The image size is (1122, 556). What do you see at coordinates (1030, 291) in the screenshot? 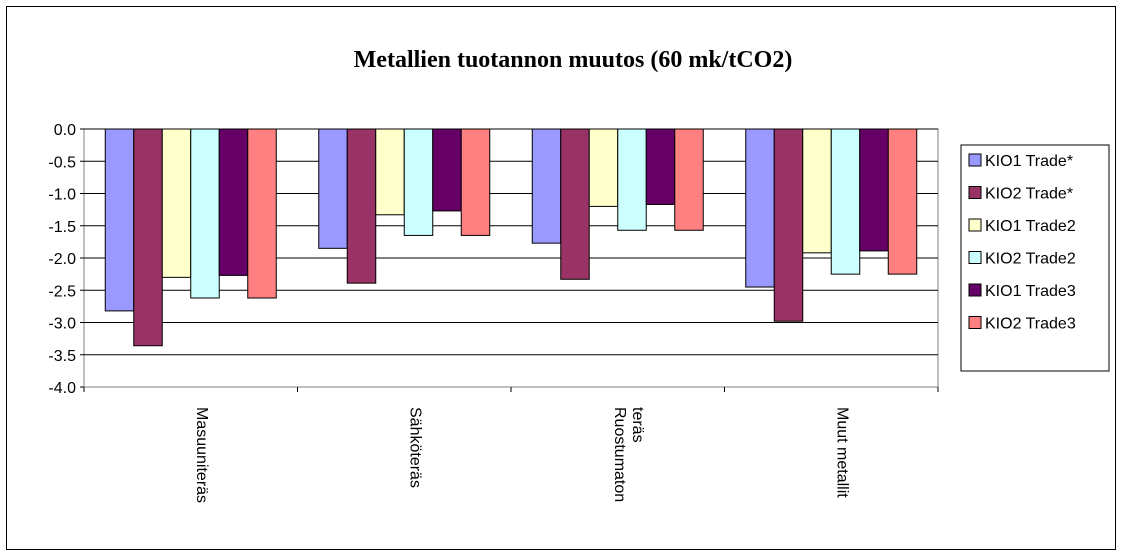
I see `legend-label: KIO1 Trade3` at bounding box center [1030, 291].